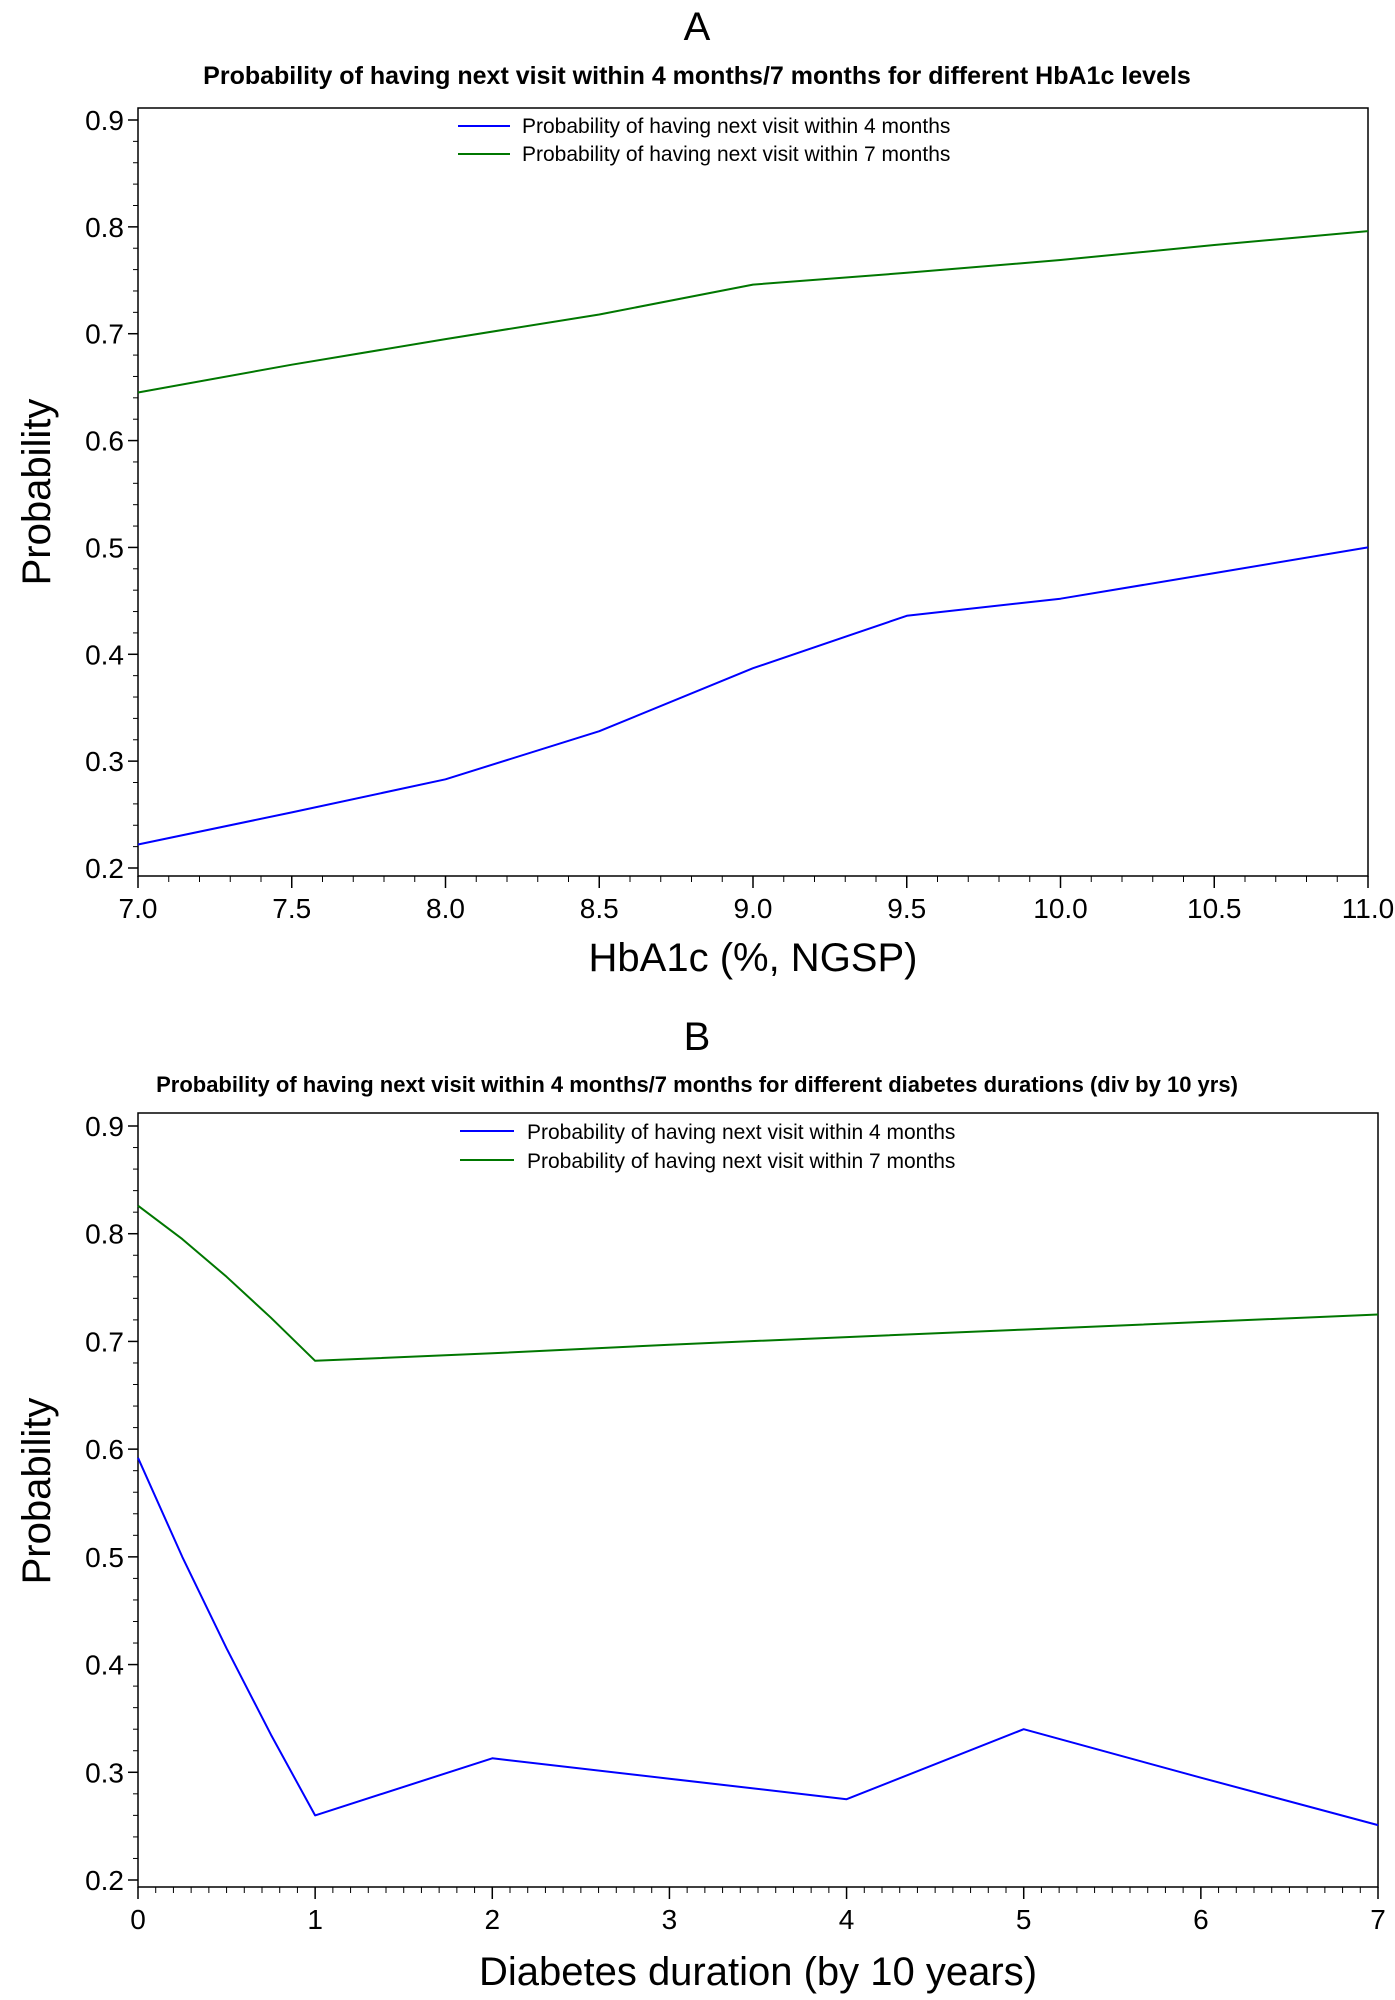  Describe the element at coordinates (138, 1919) in the screenshot. I see `x-tick-label-b-0: 0` at that location.